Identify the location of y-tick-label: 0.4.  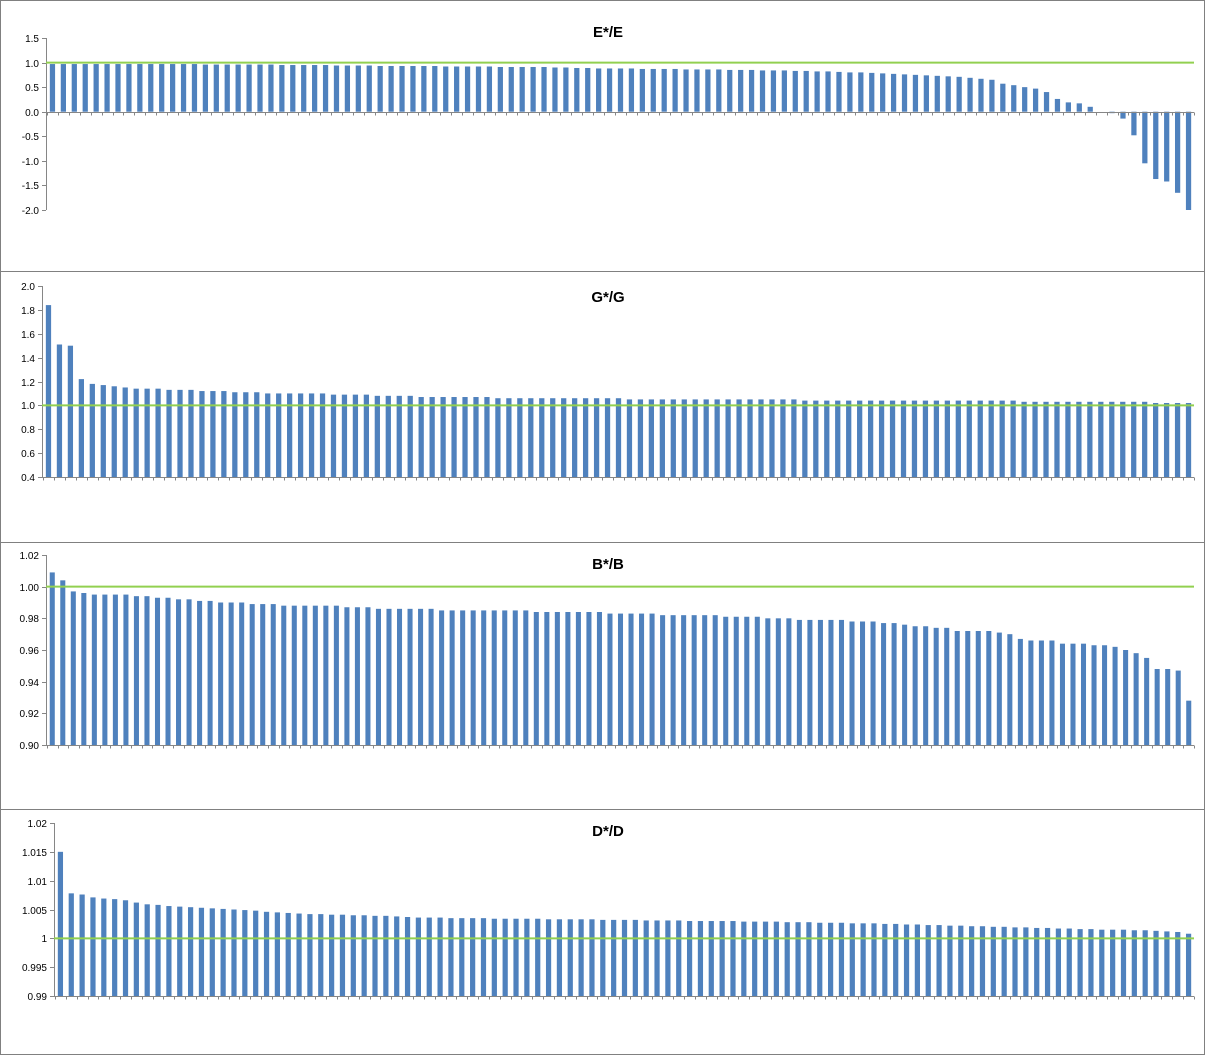
(28, 478).